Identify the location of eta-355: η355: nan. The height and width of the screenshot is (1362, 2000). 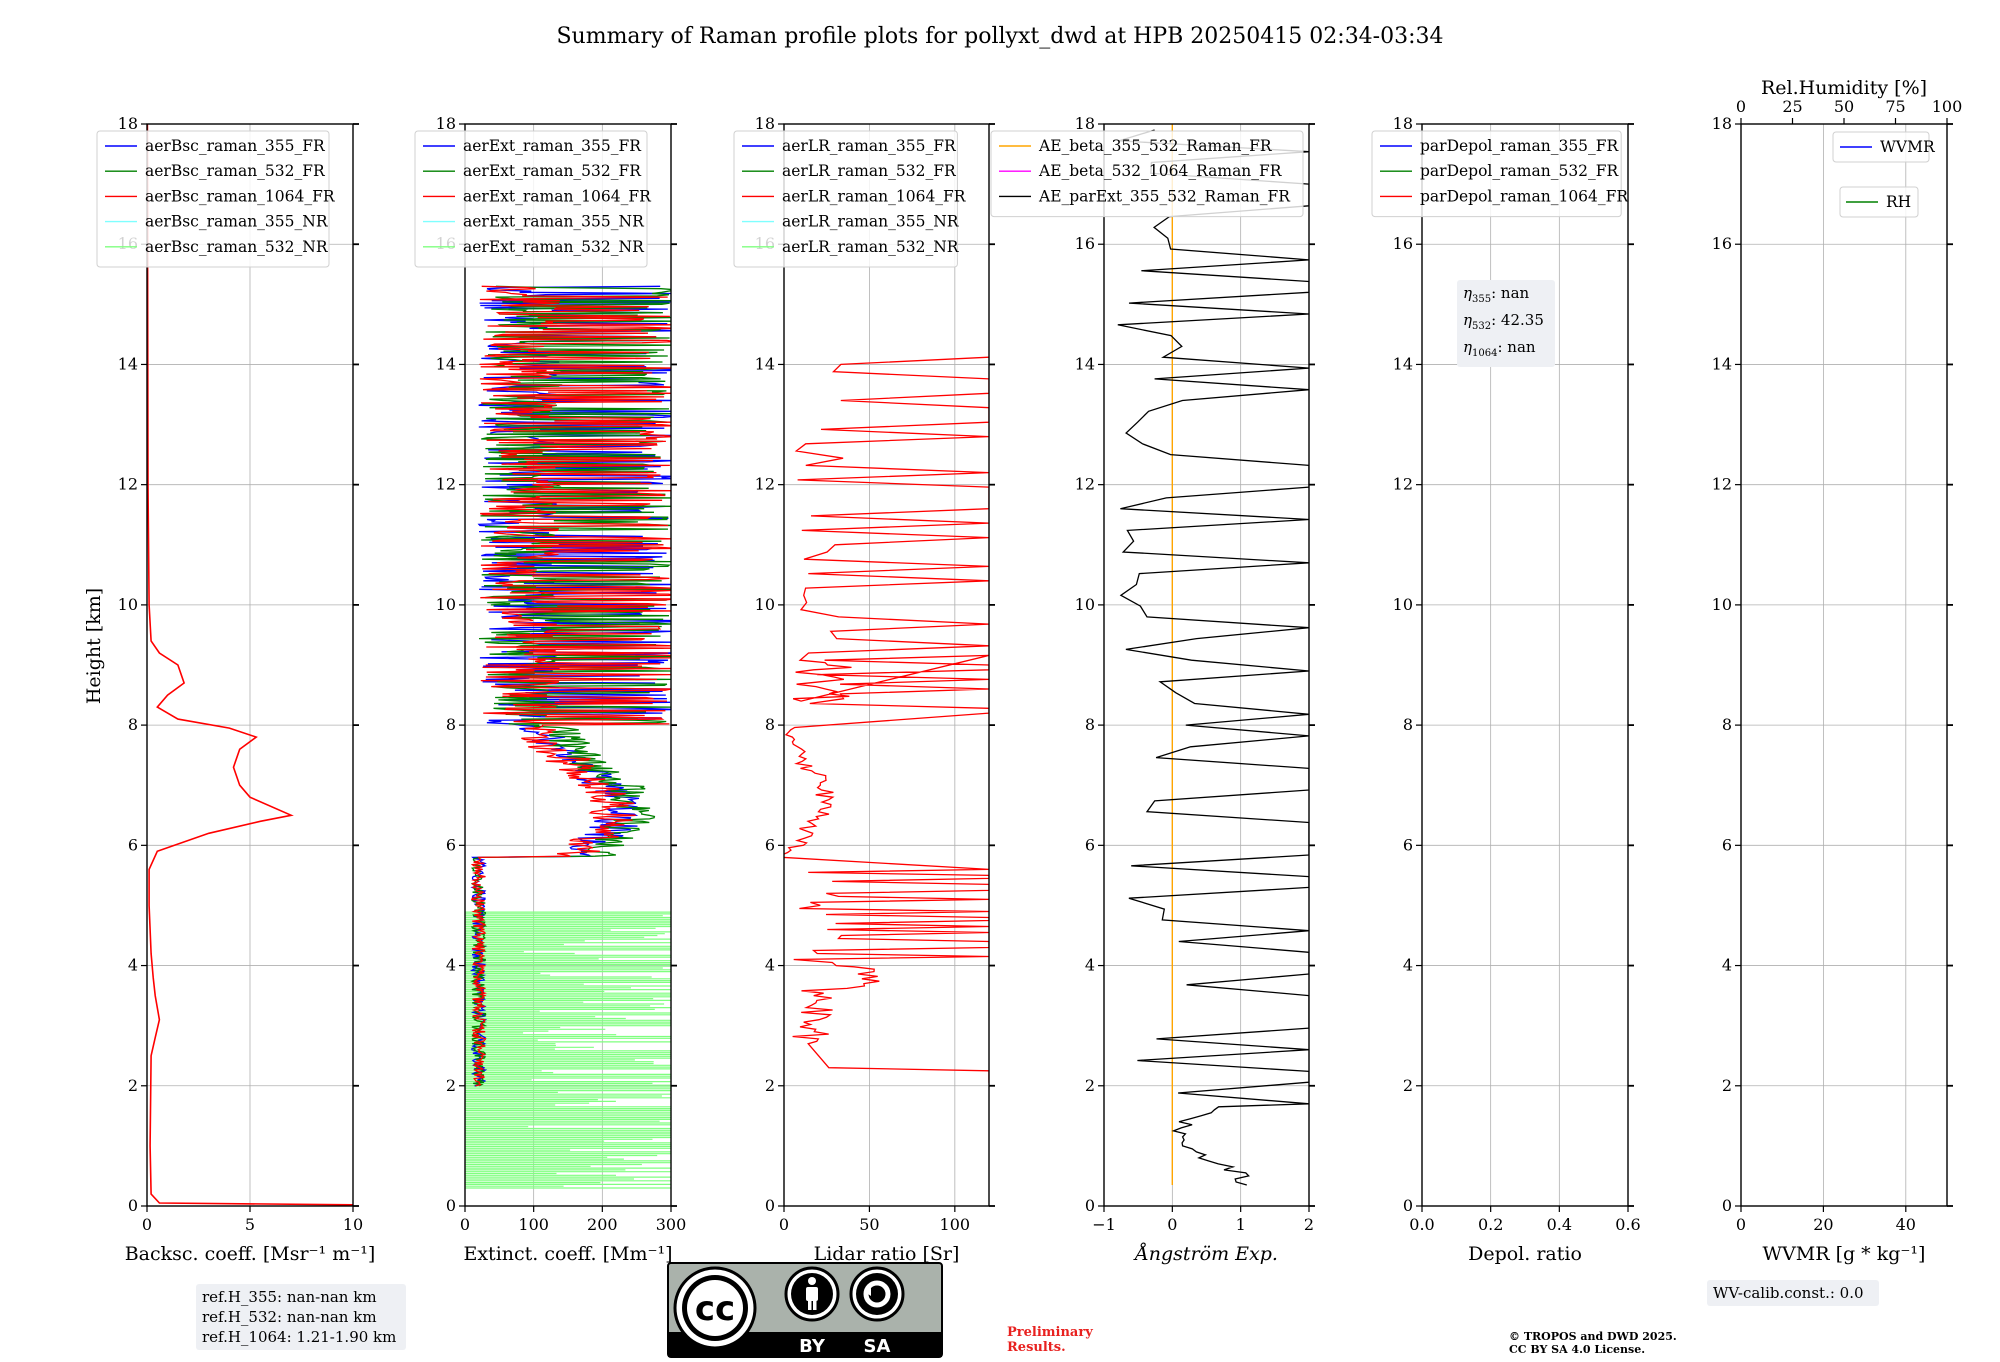
(1496, 294).